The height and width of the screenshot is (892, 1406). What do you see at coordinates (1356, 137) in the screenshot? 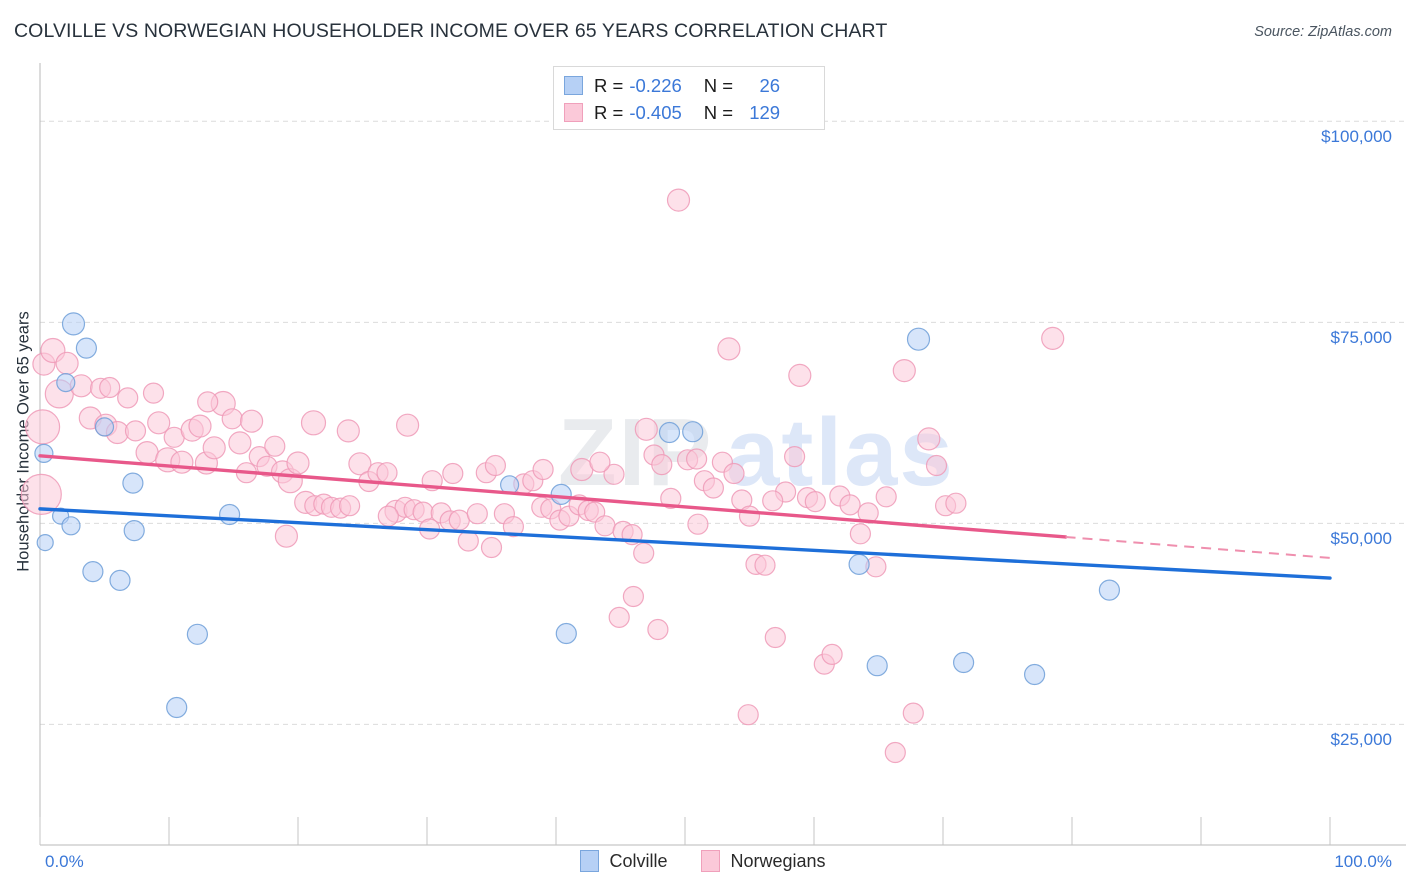
I see `y-axis-tick-label: $100,000` at bounding box center [1356, 137].